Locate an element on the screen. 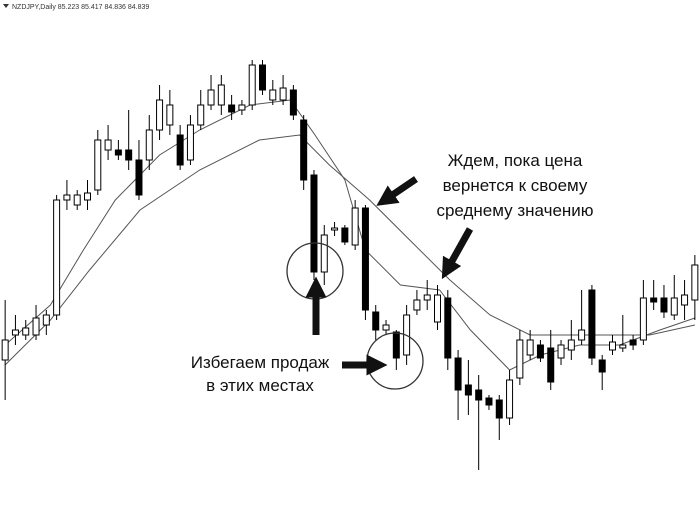 Image resolution: width=700 pixels, height=522 pixels. annotation-text: среднему значению is located at coordinates (514, 210).